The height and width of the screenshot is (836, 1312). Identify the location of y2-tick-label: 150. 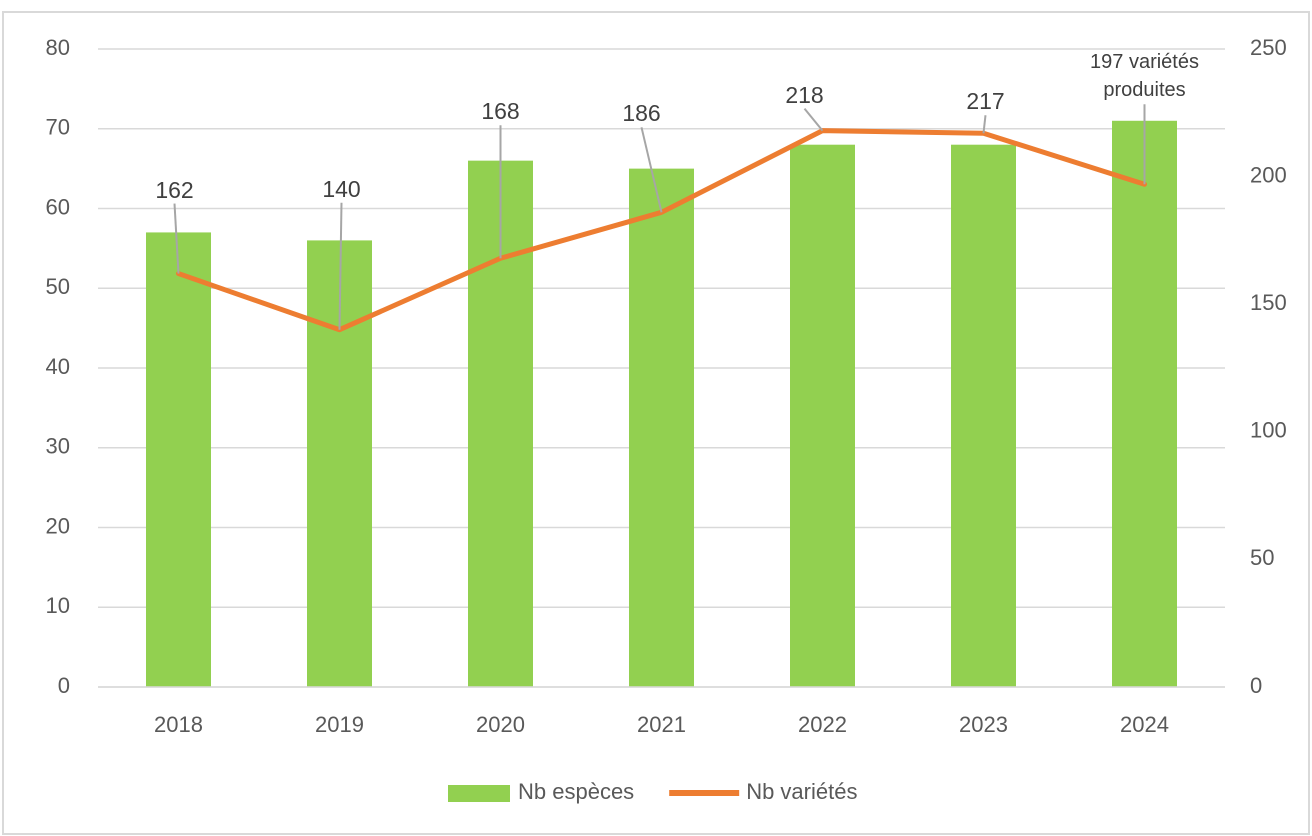
(1268, 302).